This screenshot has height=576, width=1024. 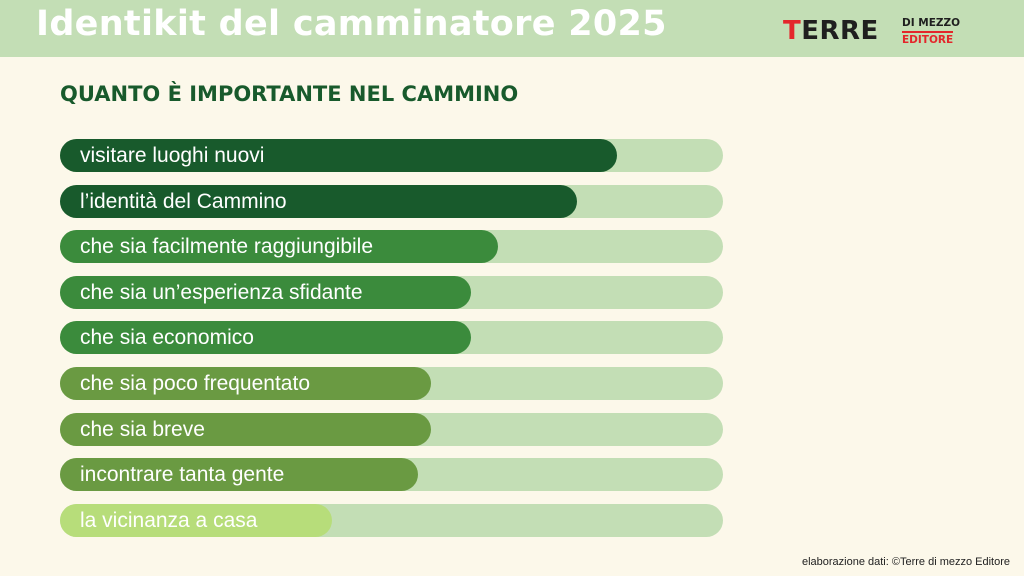 I want to click on bar-label: che sia poco frequentato, so click(x=195, y=383).